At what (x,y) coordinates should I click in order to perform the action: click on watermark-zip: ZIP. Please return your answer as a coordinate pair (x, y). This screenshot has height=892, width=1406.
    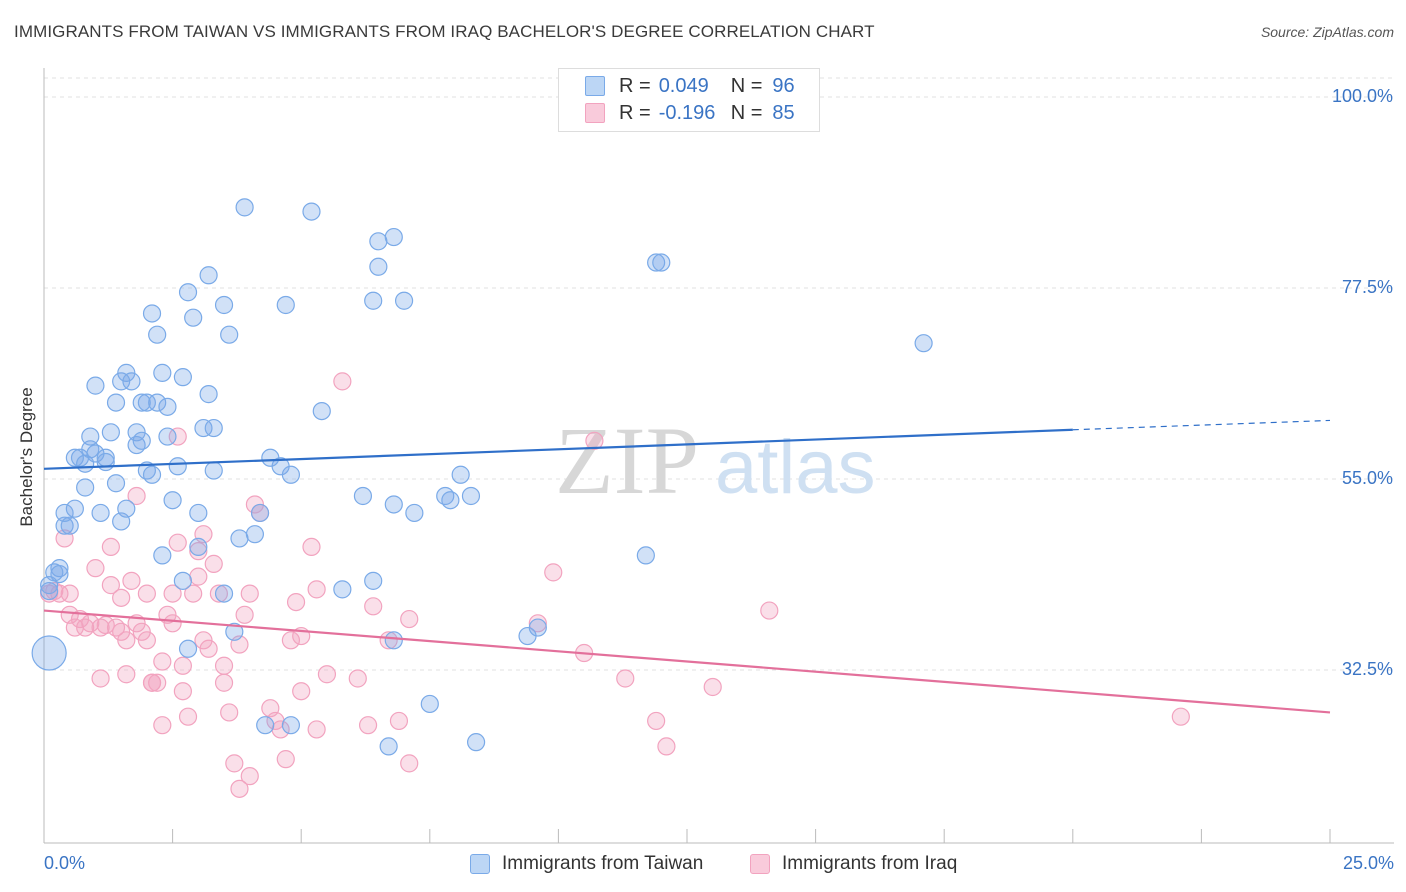
    Looking at the image, I should click on (627, 460).